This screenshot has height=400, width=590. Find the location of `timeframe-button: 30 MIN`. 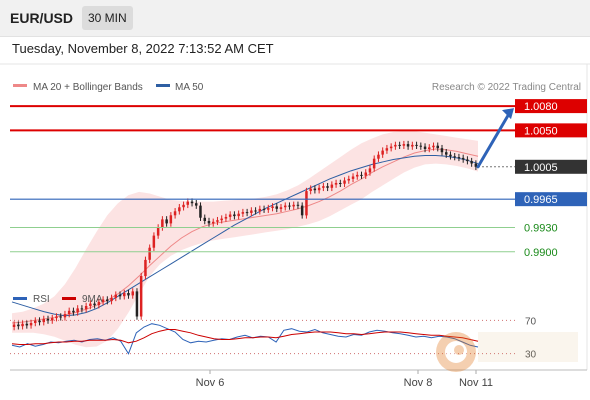

timeframe-button: 30 MIN is located at coordinates (107, 18).